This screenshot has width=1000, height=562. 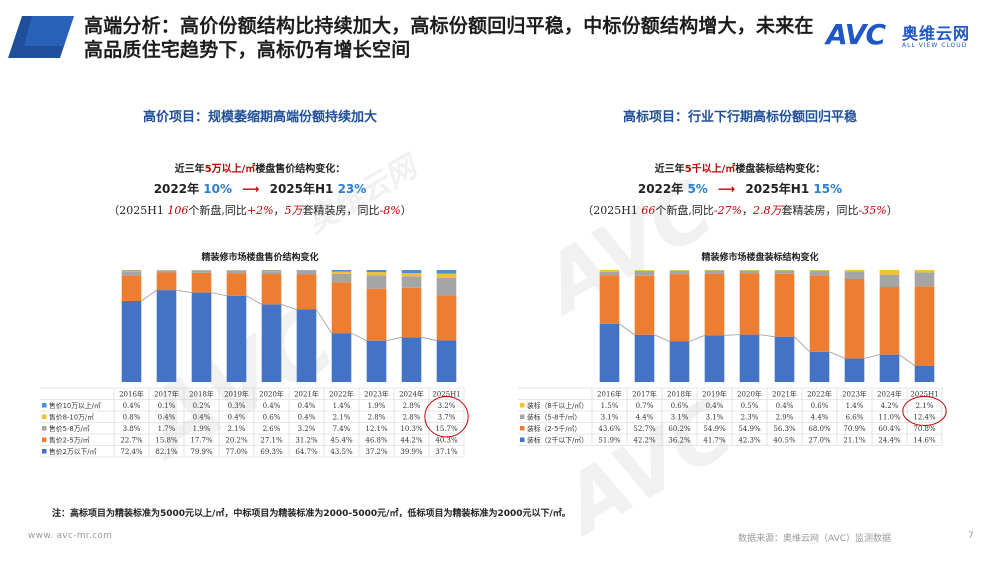 I want to click on left-chart-data-label: 69.3%, so click(x=271, y=452).